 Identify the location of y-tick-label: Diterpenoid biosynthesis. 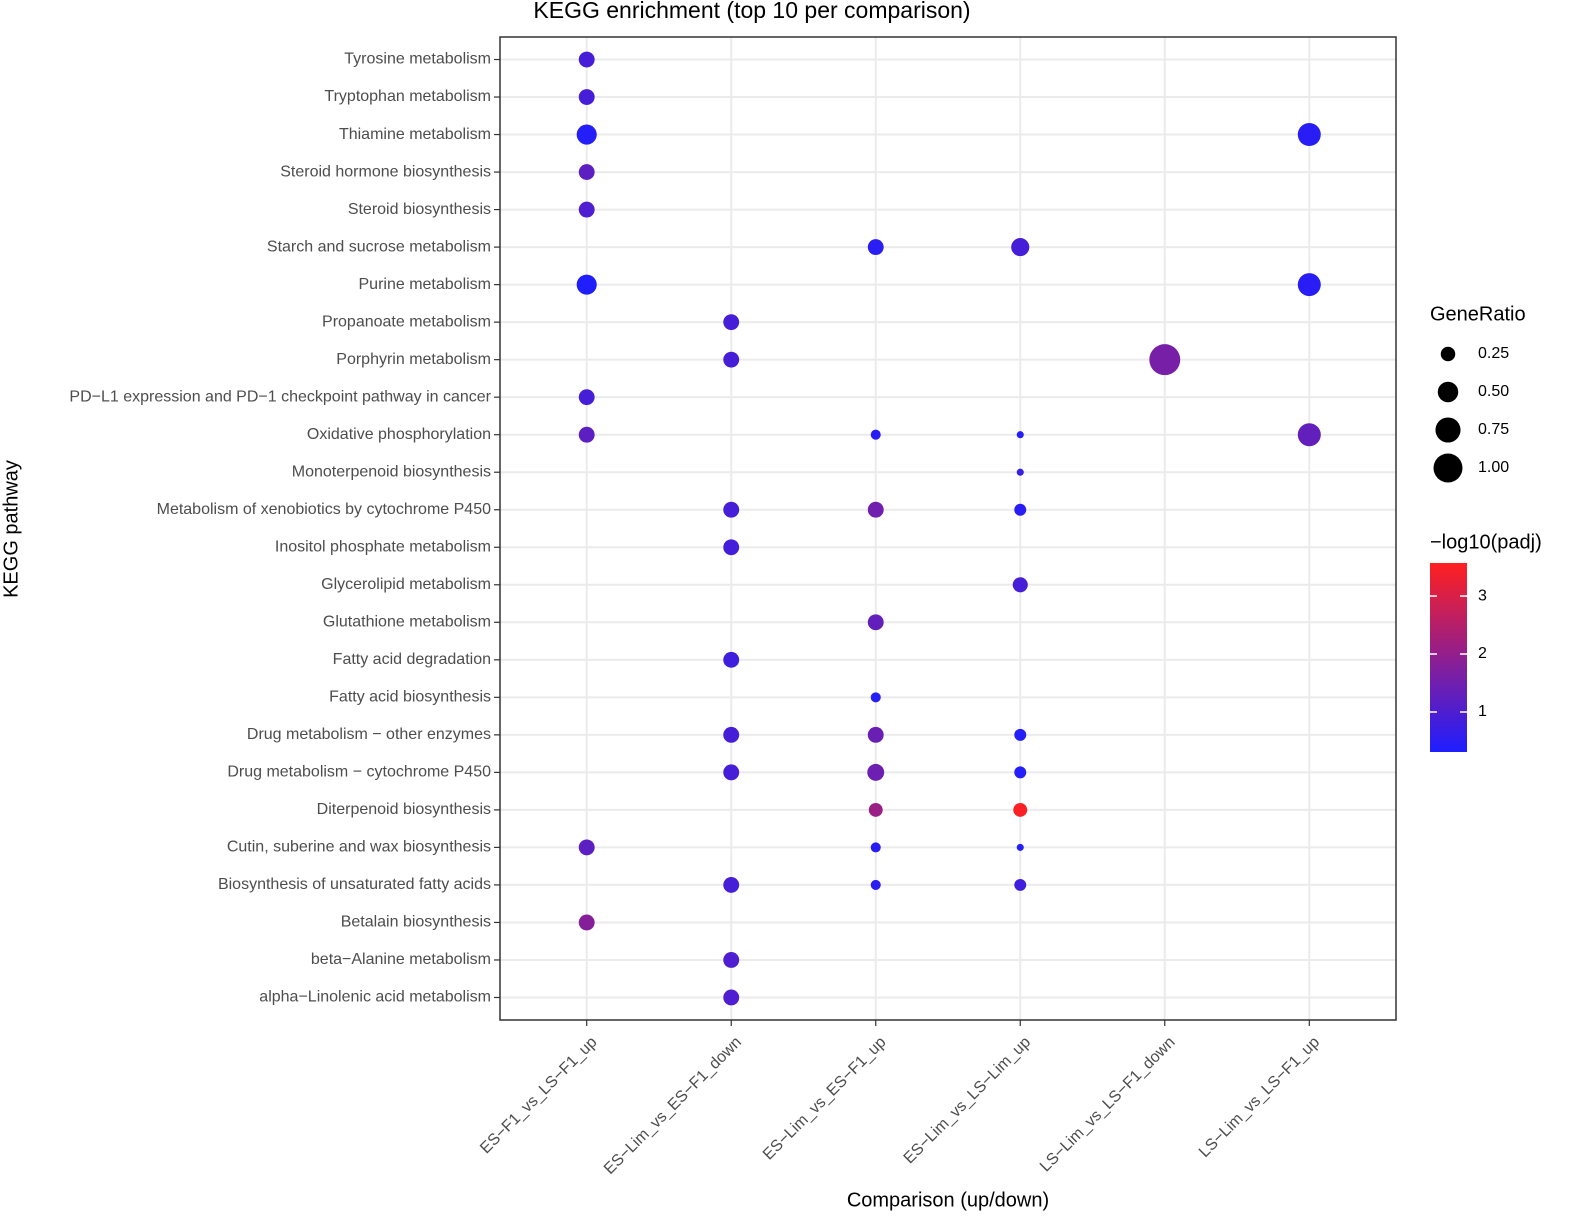
(404, 809).